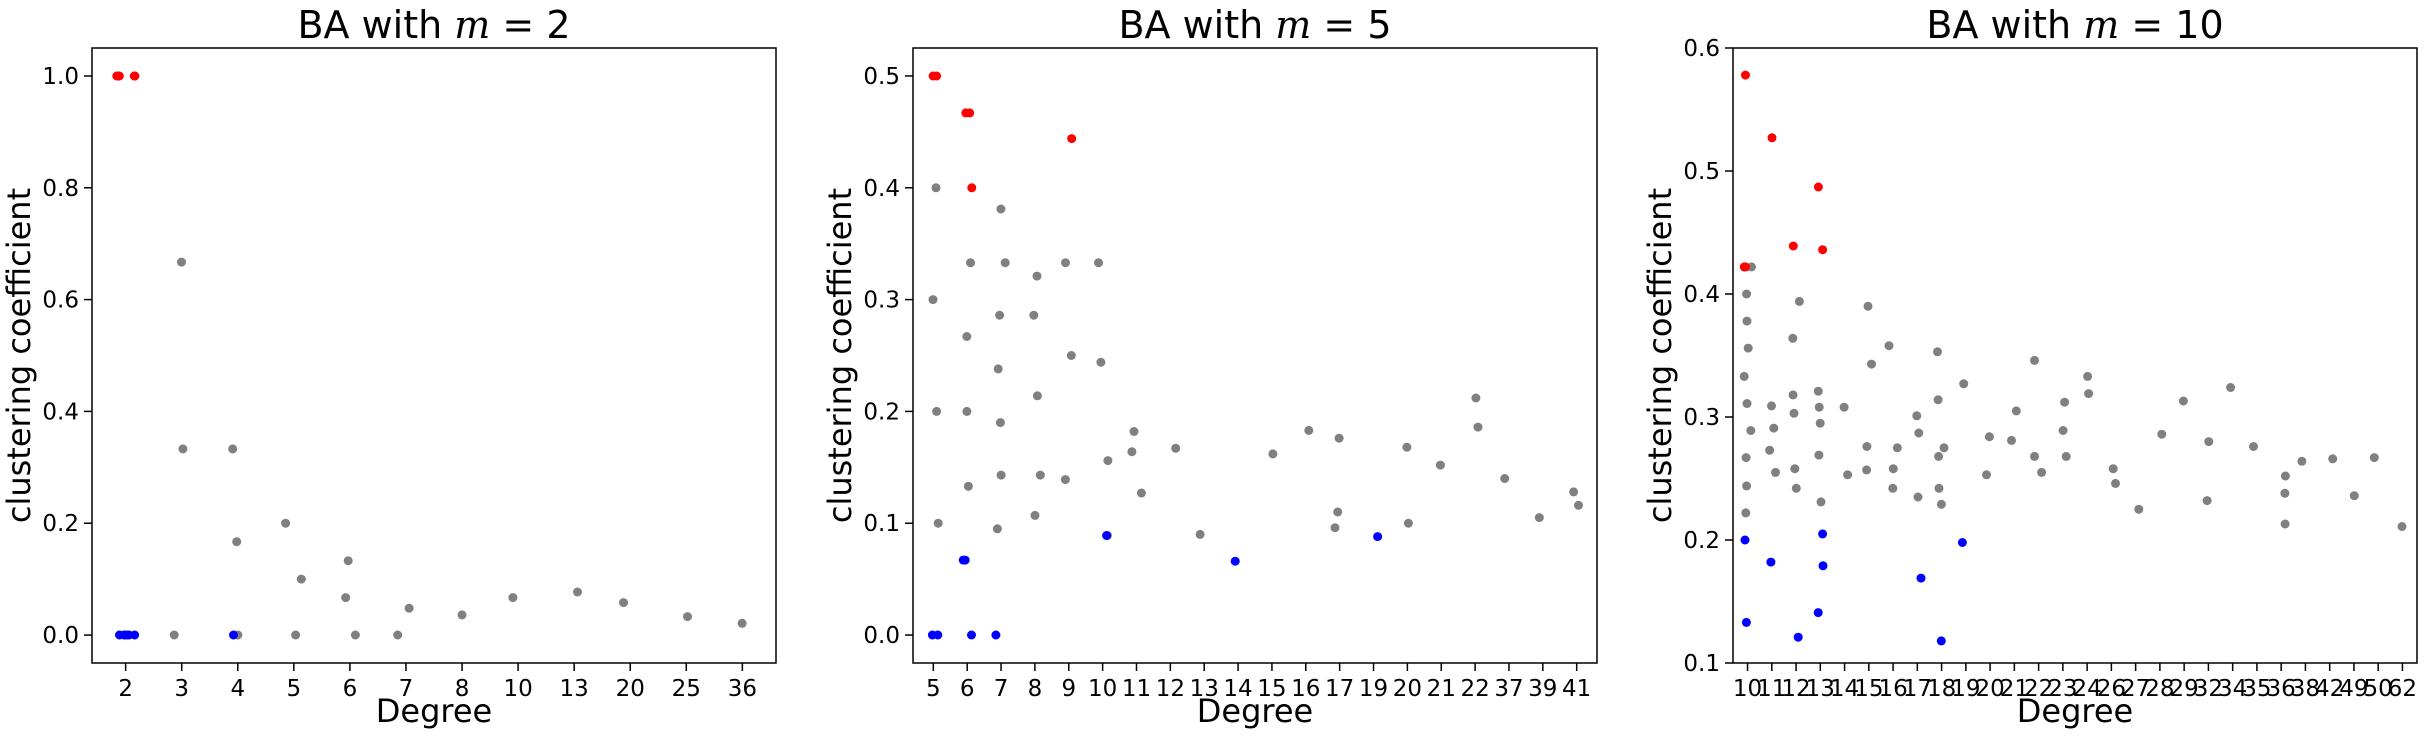 The width and height of the screenshot is (2426, 736). What do you see at coordinates (2014, 689) in the screenshot?
I see `x-tick-label: 21` at bounding box center [2014, 689].